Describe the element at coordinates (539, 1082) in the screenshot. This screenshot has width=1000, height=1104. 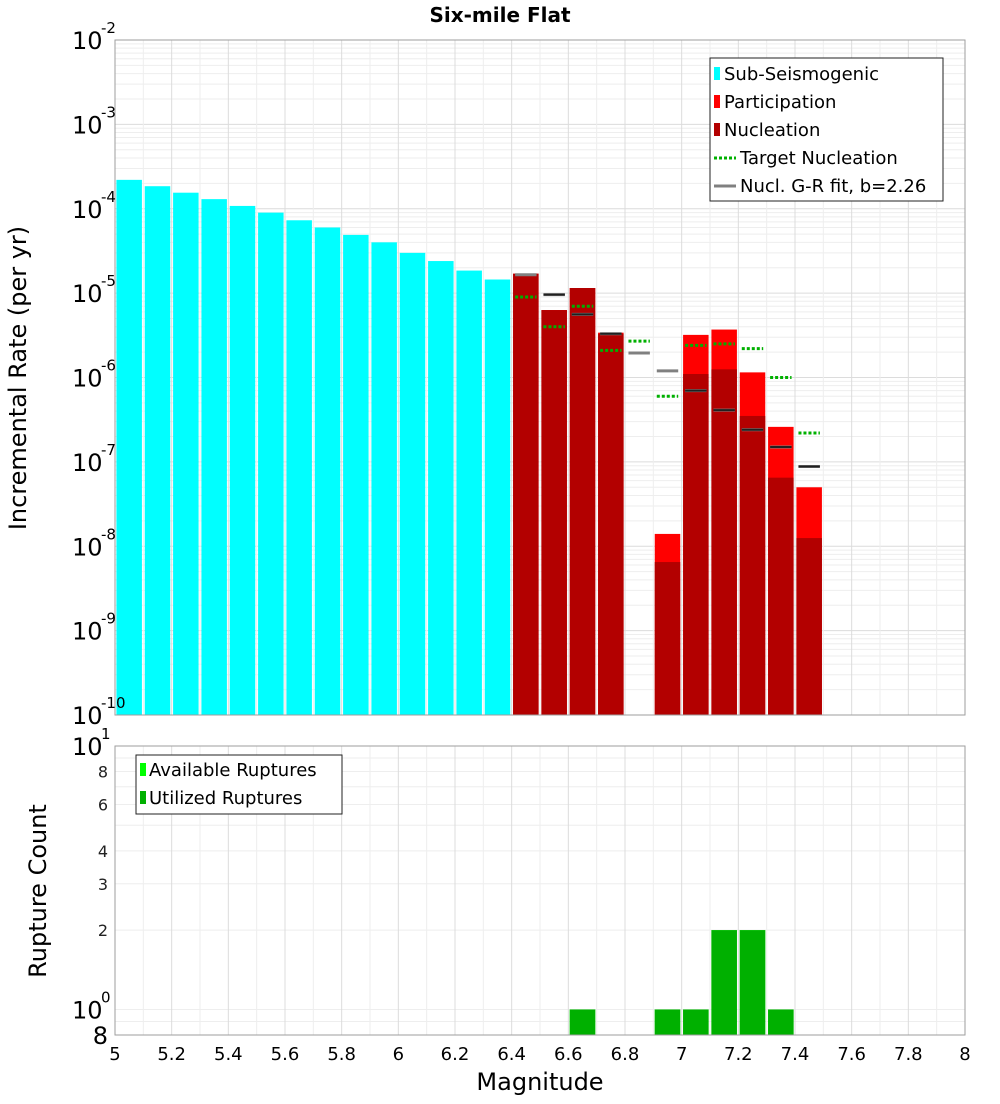
I see `x-axis-label: Magnitude` at that location.